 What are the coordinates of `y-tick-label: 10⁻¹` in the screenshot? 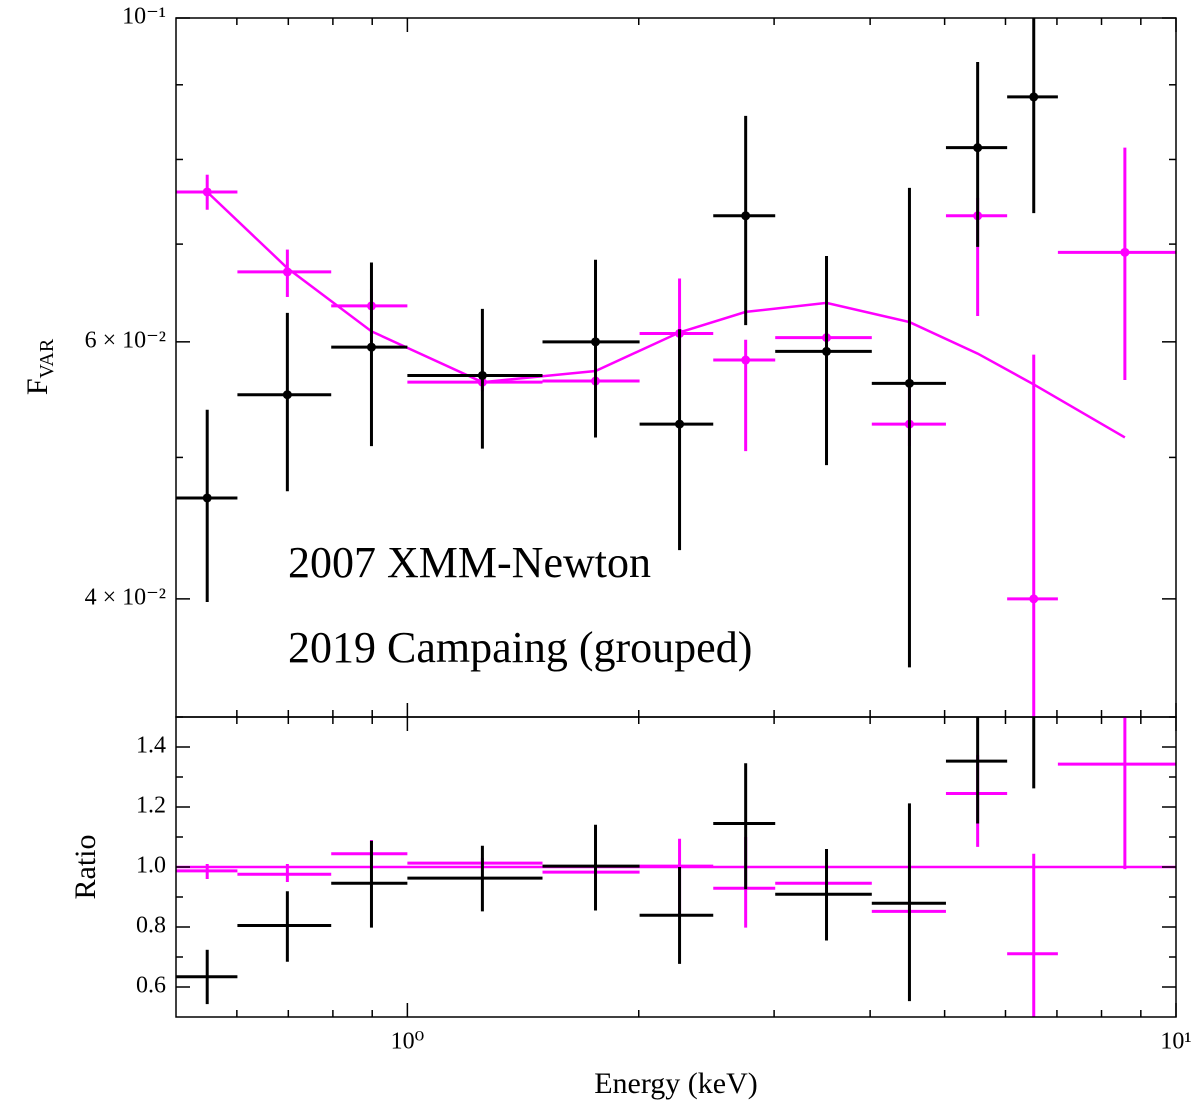 It's located at (144, 17).